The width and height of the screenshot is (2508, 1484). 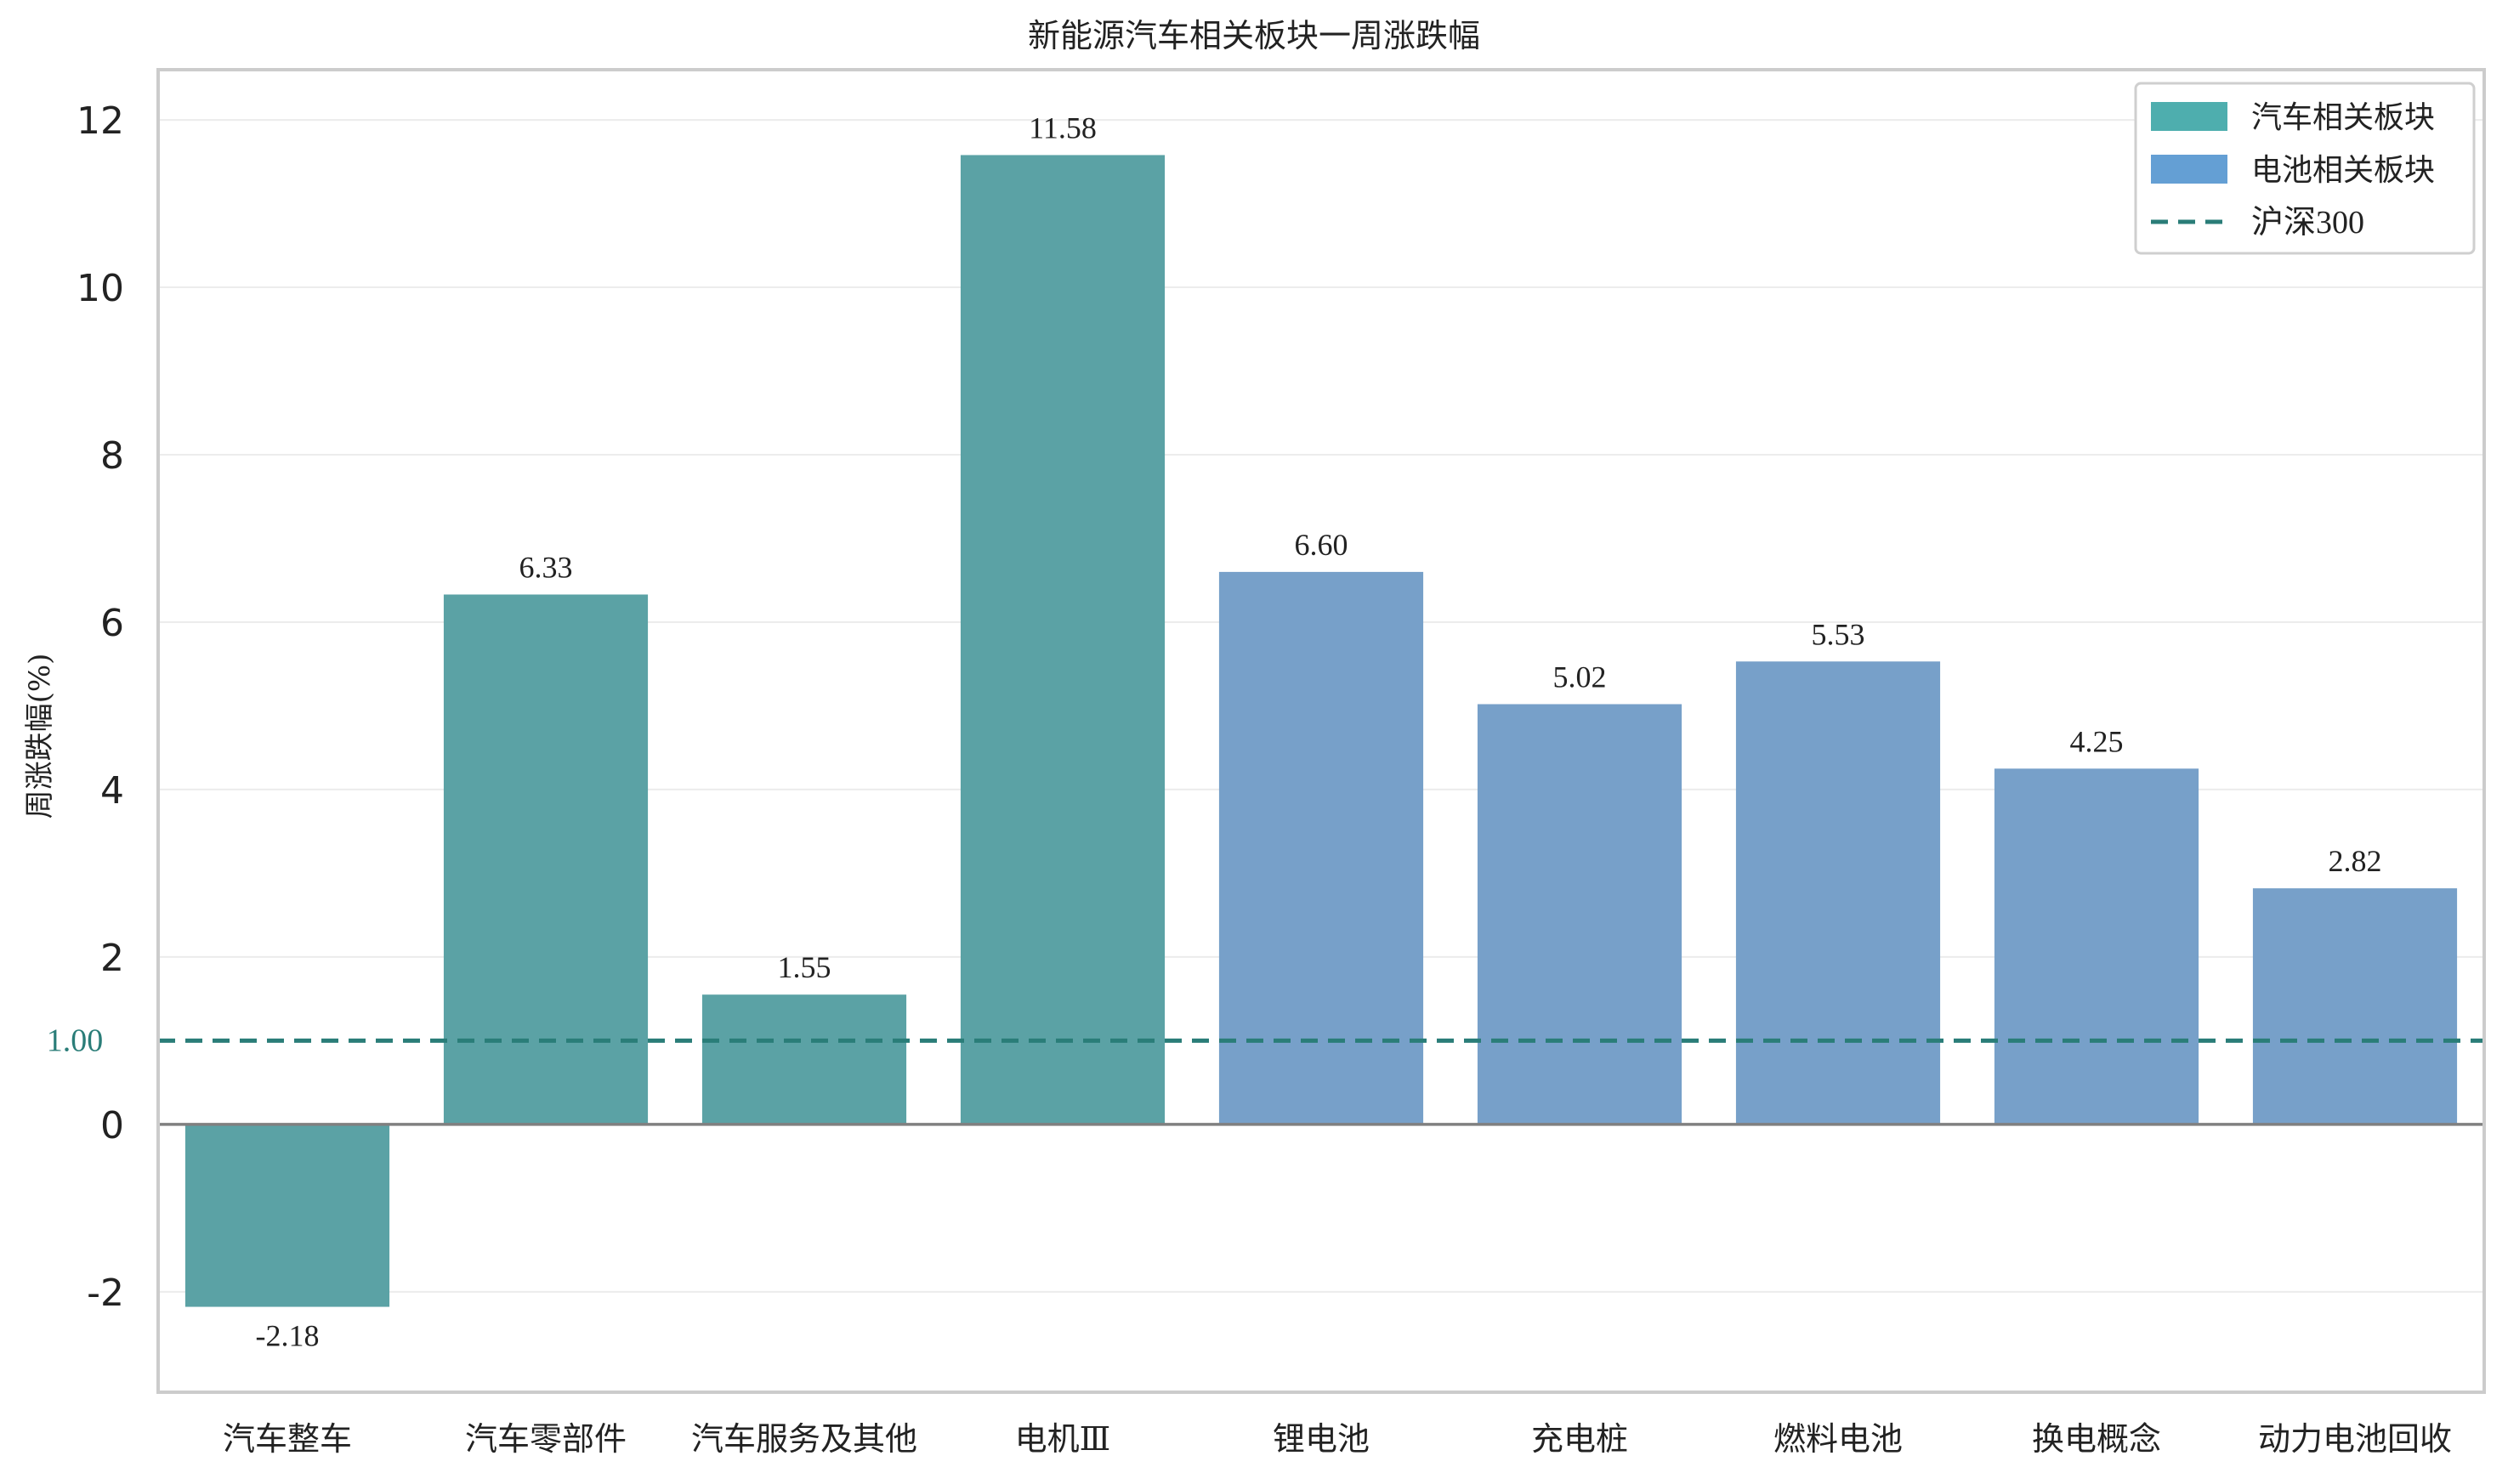 What do you see at coordinates (1321, 545) in the screenshot?
I see `bar-value-label: 6.60` at bounding box center [1321, 545].